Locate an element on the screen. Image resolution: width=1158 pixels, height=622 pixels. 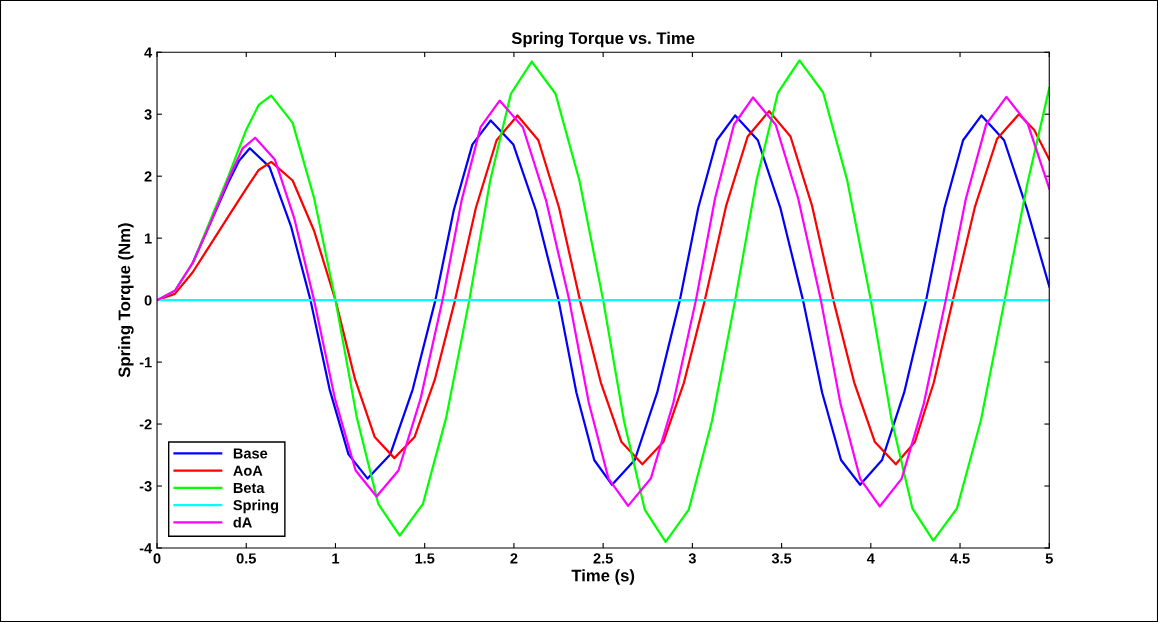
y-tick-label: 2 is located at coordinates (148, 176).